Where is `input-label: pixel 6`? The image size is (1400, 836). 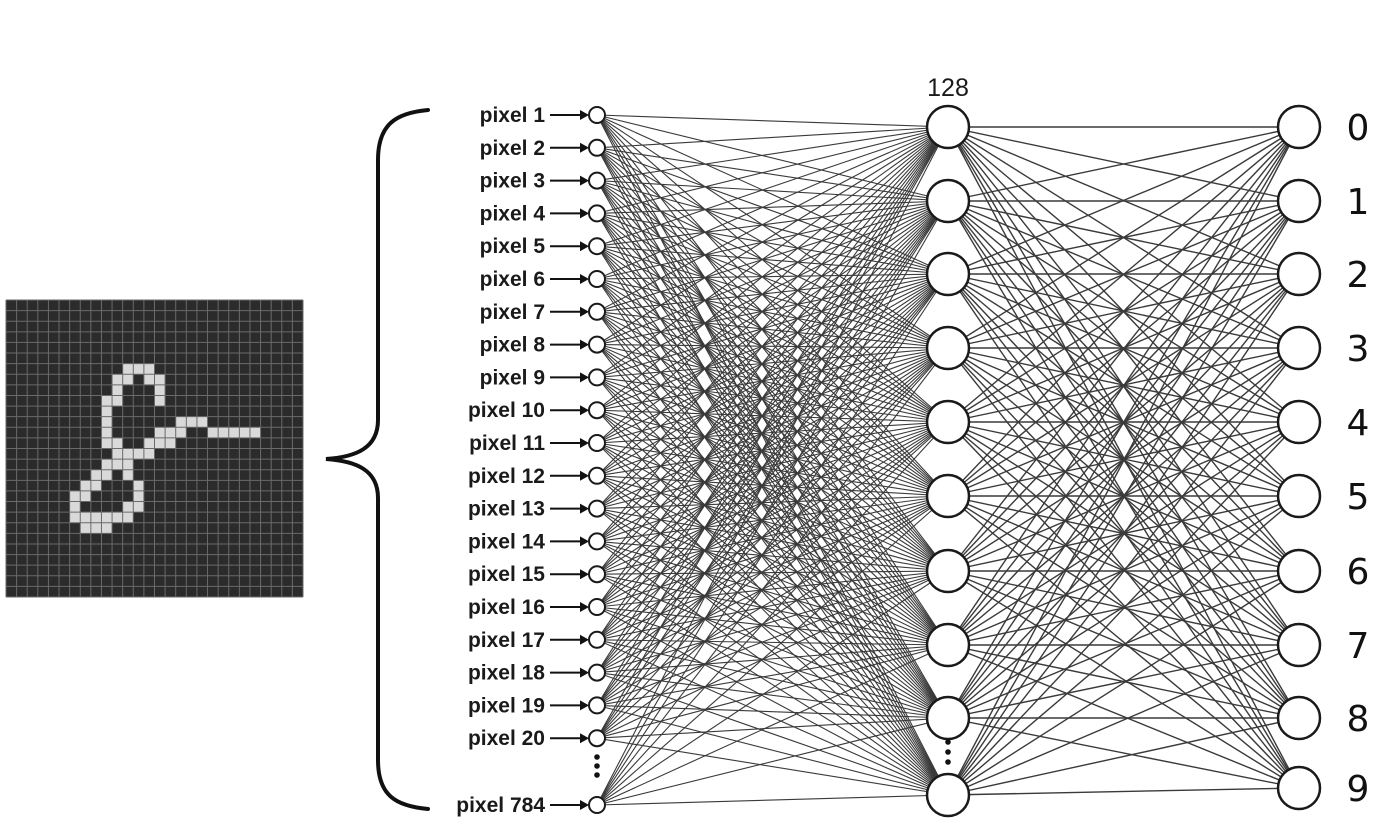
input-label: pixel 6 is located at coordinates (512, 279).